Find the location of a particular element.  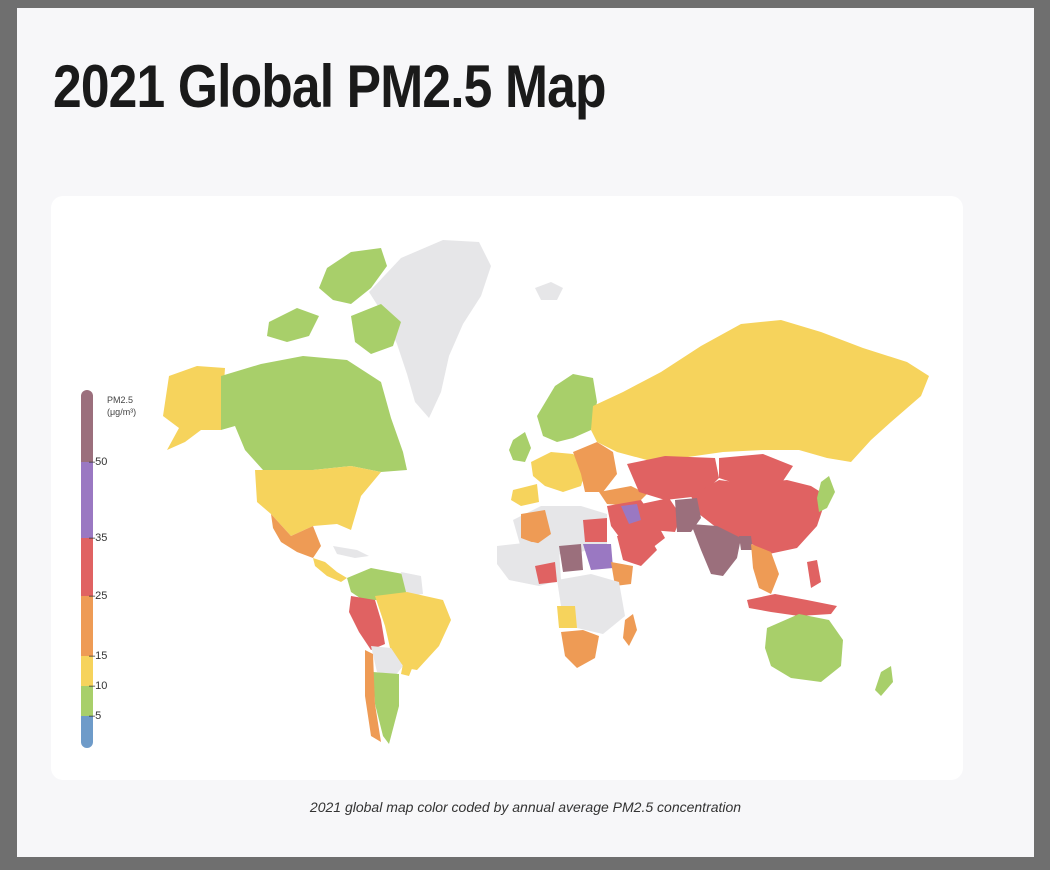

legend-tick-5: –5 is located at coordinates (95, 716).